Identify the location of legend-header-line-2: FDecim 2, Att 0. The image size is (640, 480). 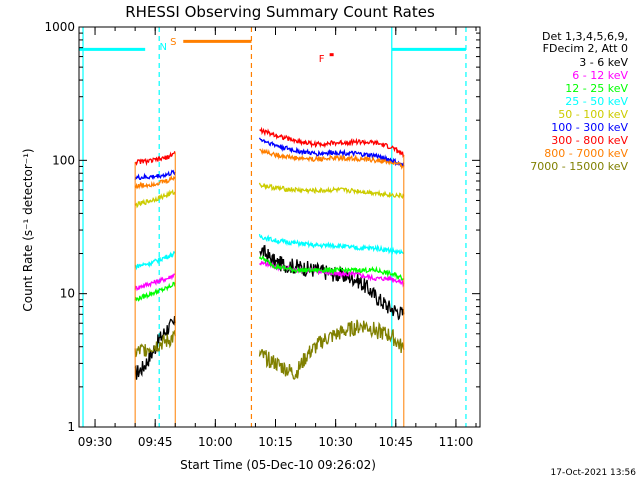
(585, 48).